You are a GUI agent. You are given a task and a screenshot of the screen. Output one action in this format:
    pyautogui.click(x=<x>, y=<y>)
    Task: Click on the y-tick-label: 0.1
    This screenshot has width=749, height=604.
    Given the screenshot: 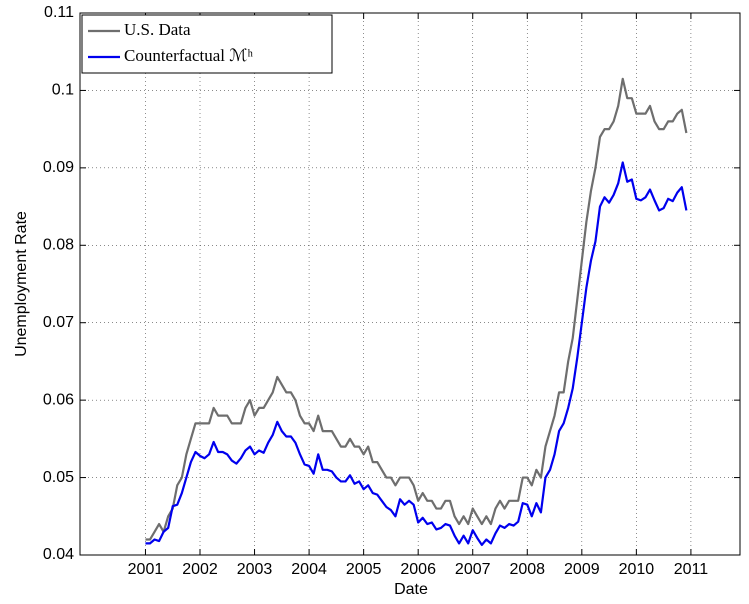 What is the action you would take?
    pyautogui.click(x=63, y=90)
    